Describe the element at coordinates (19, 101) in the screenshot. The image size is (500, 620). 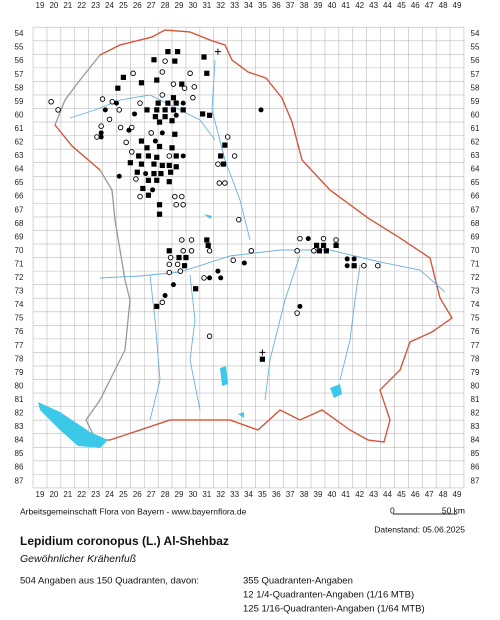
I see `y-label: 59` at that location.